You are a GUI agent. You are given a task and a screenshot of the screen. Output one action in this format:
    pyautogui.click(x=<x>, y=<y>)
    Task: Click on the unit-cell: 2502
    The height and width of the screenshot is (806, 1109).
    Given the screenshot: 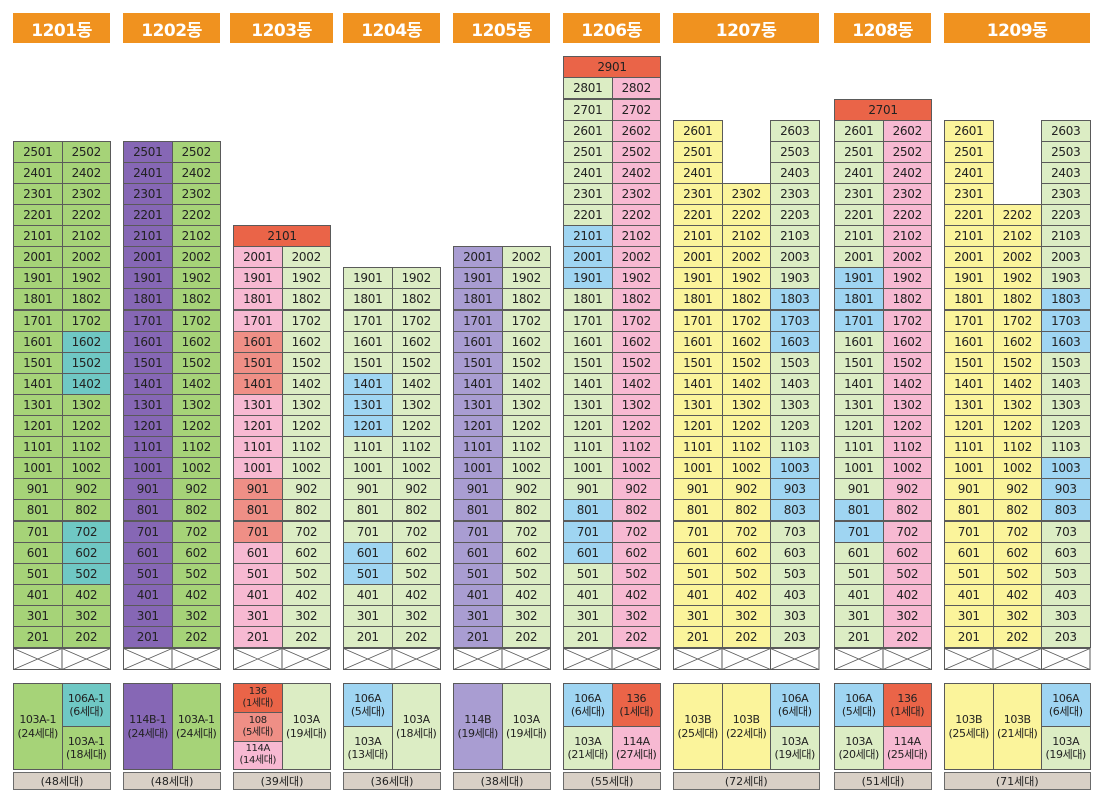 What is the action you would take?
    pyautogui.click(x=907, y=151)
    